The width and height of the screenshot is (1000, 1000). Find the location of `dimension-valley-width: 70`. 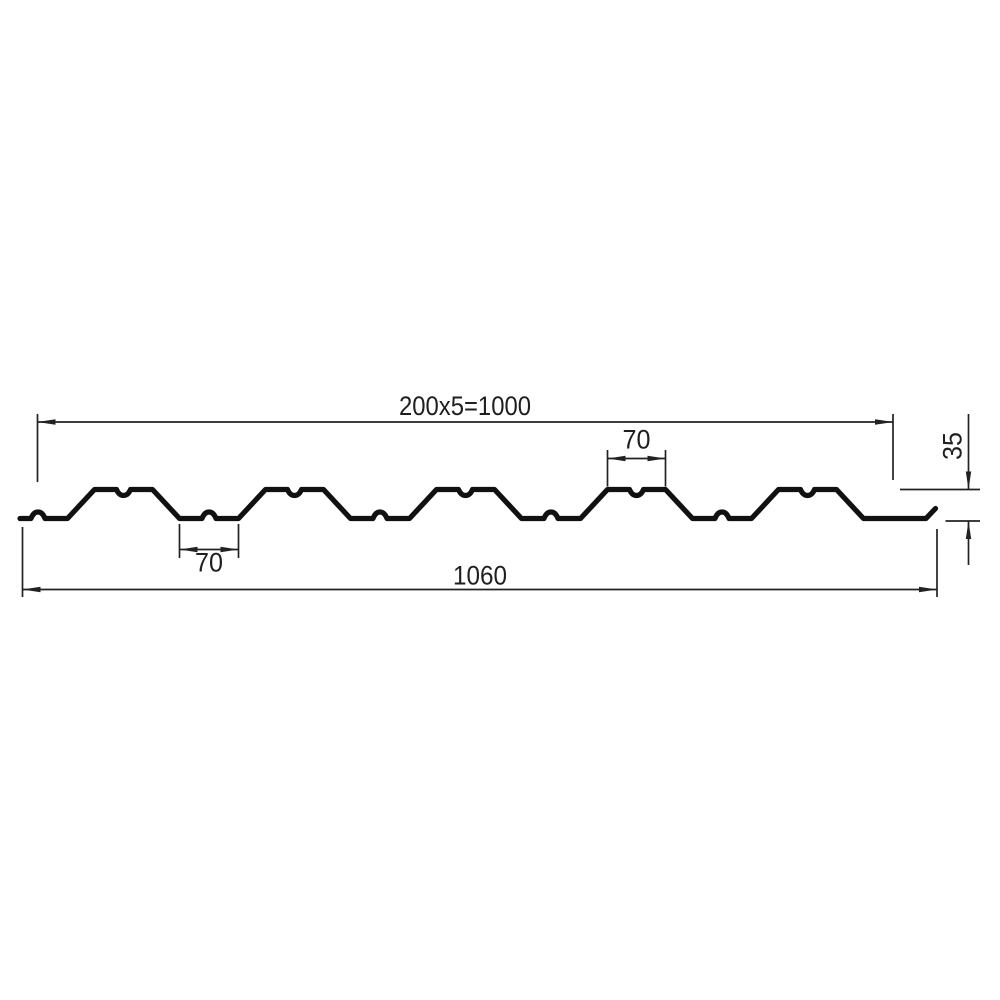

dimension-valley-width: 70 is located at coordinates (209, 551).